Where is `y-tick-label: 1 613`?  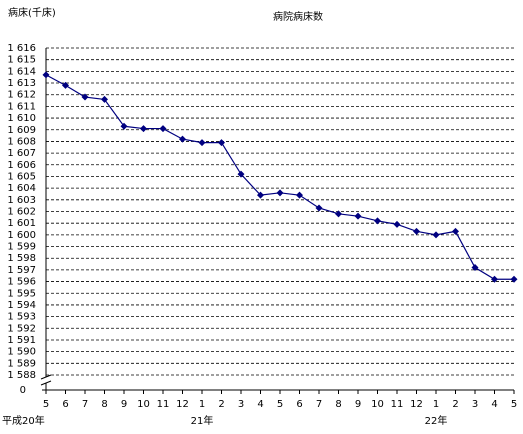
y-tick-label: 1 613 is located at coordinates (21, 83).